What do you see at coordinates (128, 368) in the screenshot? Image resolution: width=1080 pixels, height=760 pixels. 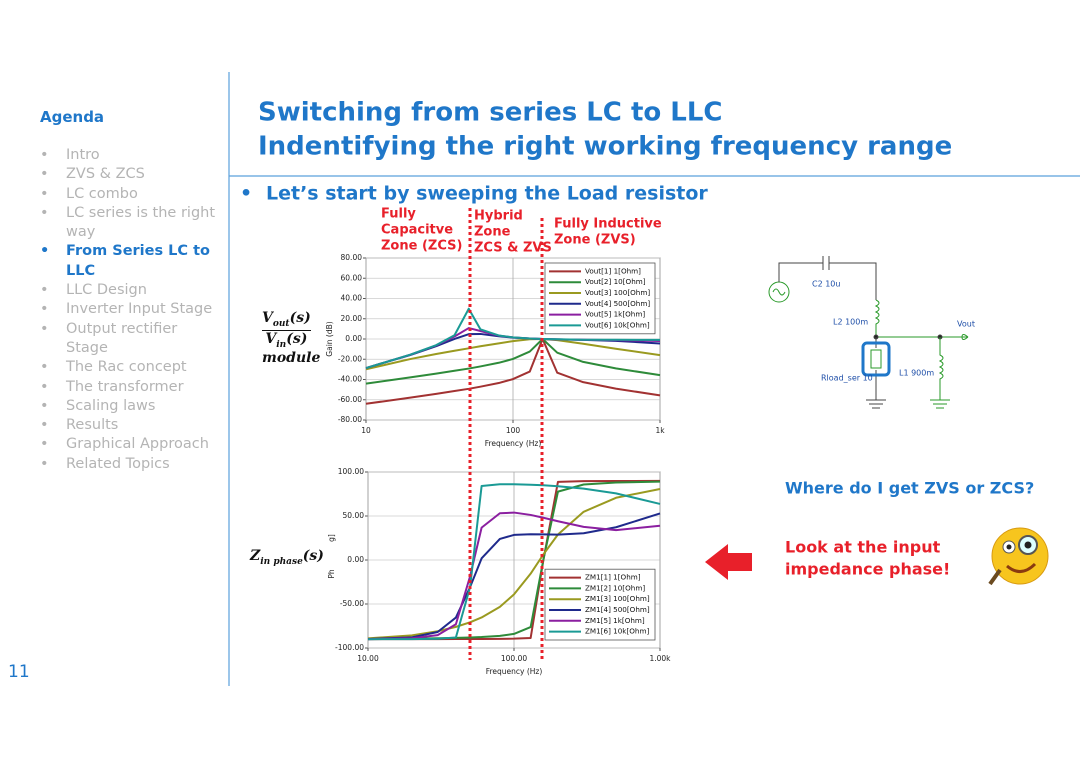 I see `agenda-item: The Rac concept` at bounding box center [128, 368].